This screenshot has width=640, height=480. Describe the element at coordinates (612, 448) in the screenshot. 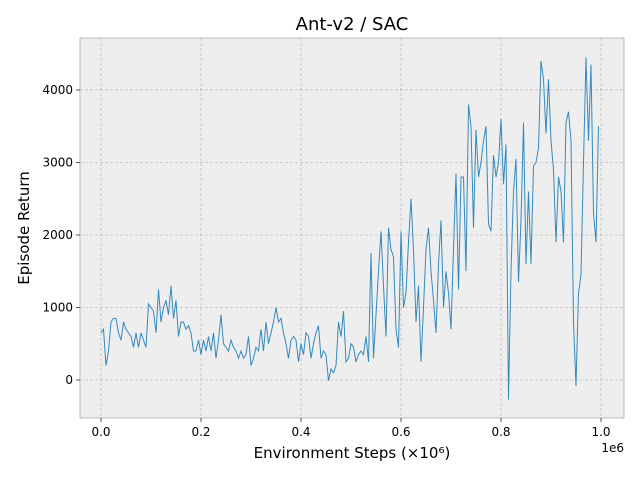

I see `x-offset-label: 1e6` at that location.